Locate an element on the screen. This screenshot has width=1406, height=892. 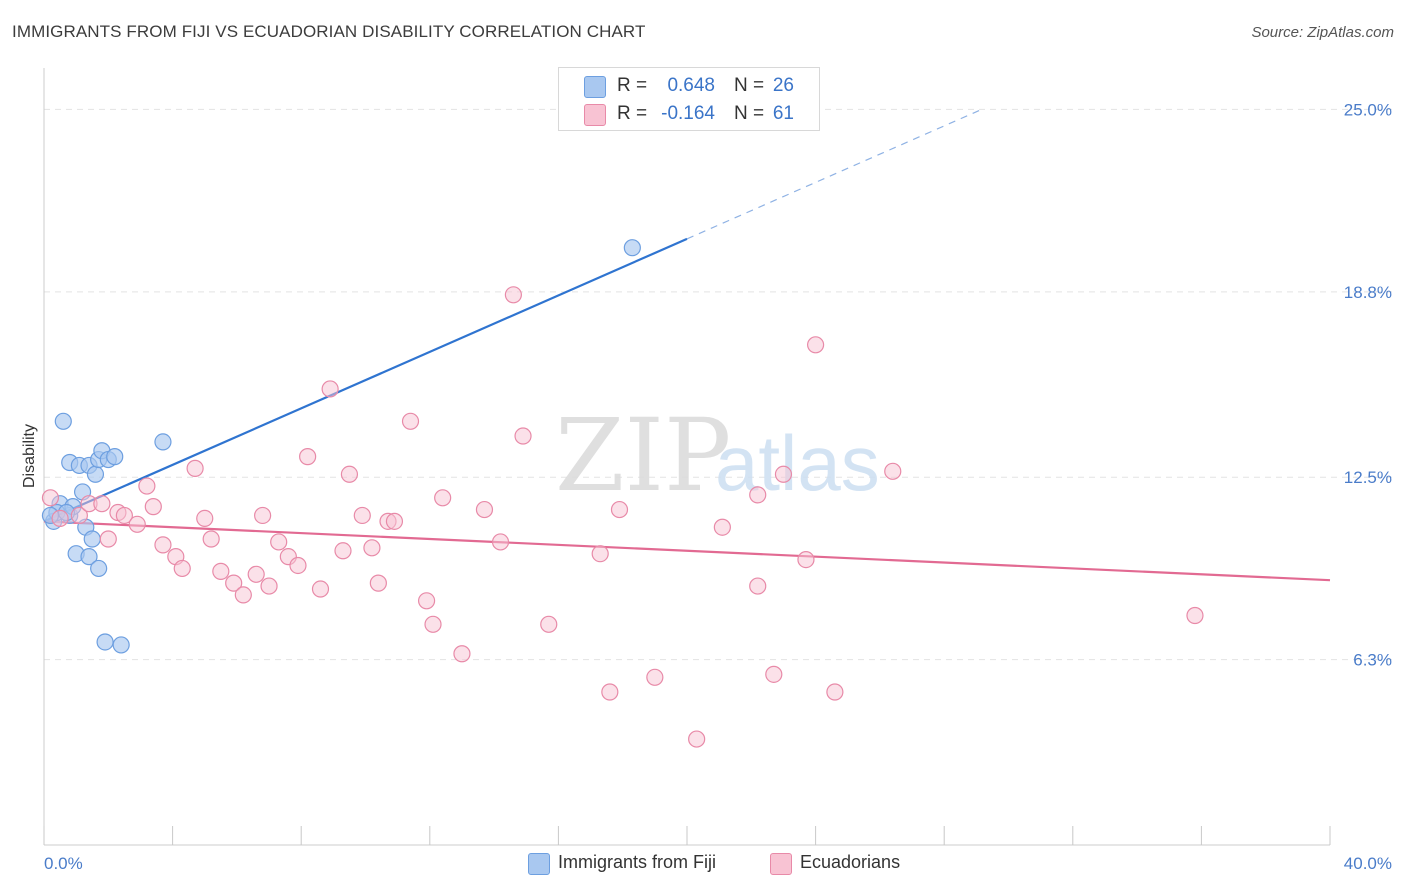
watermark: ZIP atlas is located at coordinates (717, 455).